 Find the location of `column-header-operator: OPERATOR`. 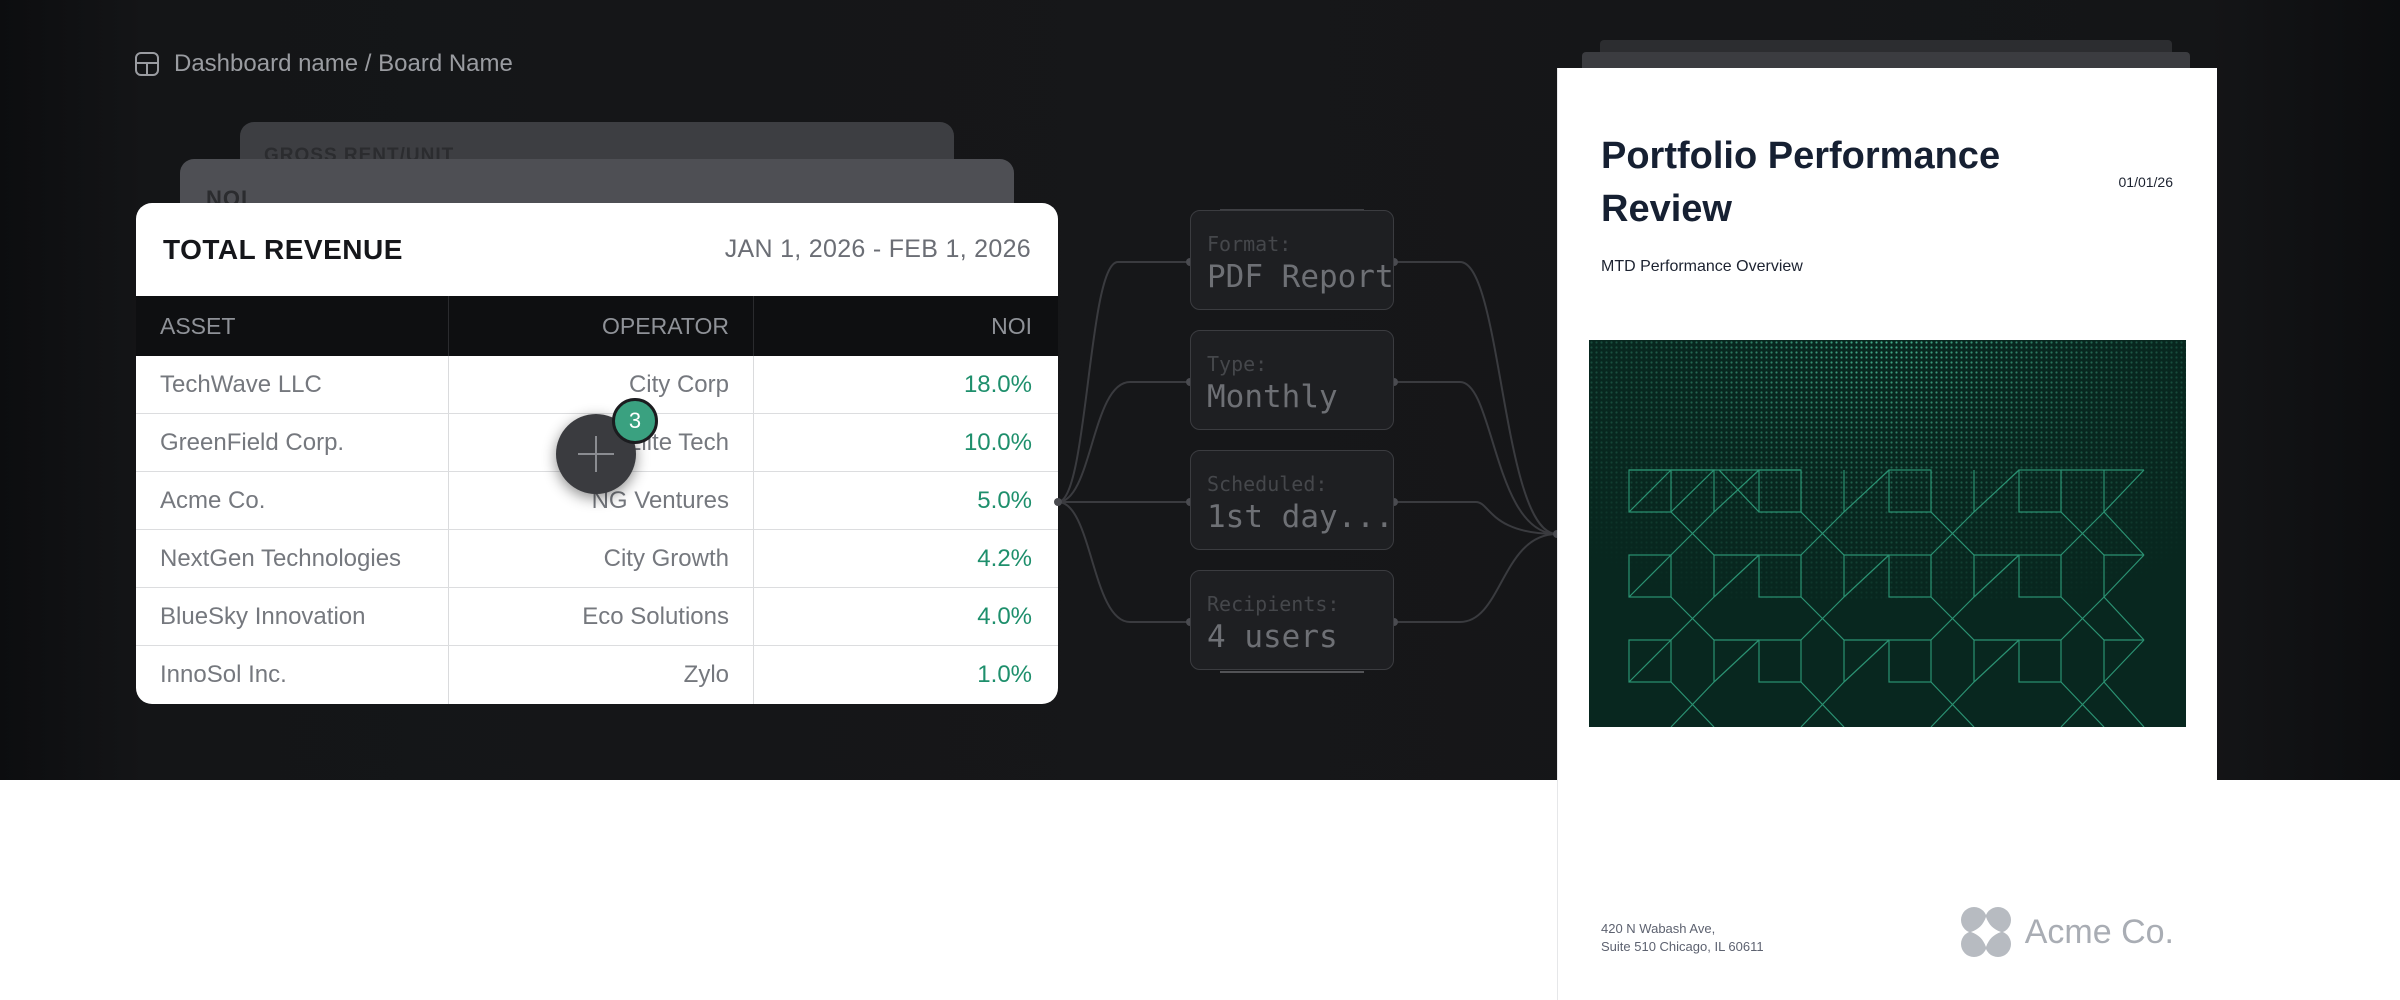

column-header-operator: OPERATOR is located at coordinates (601, 326).